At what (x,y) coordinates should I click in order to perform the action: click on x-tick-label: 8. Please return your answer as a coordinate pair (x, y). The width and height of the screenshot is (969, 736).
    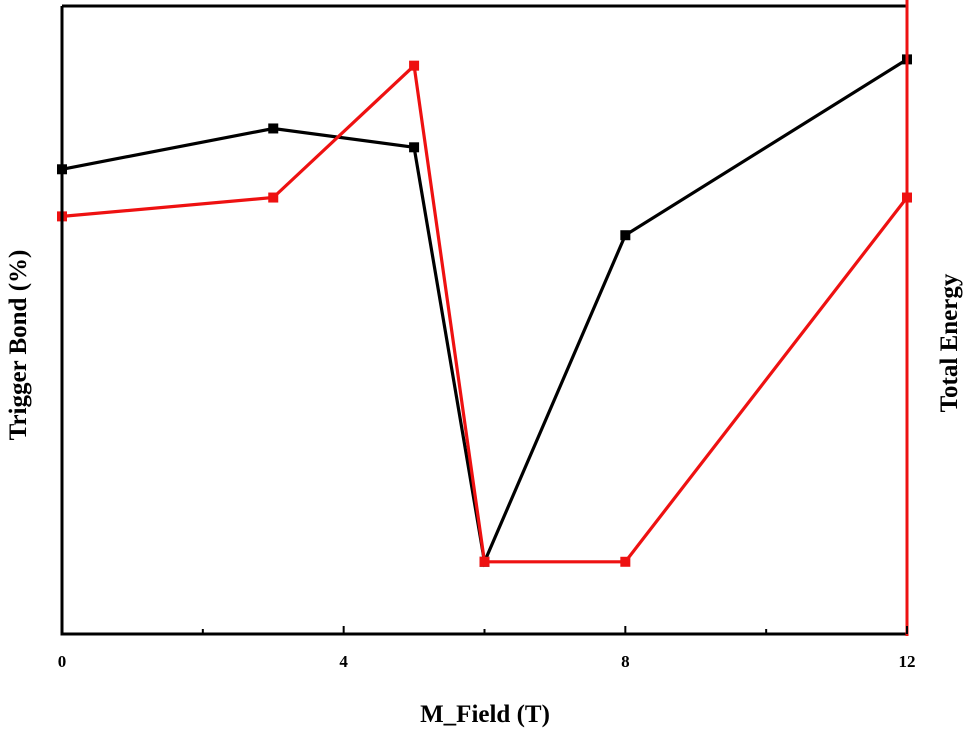
    Looking at the image, I should click on (625, 661).